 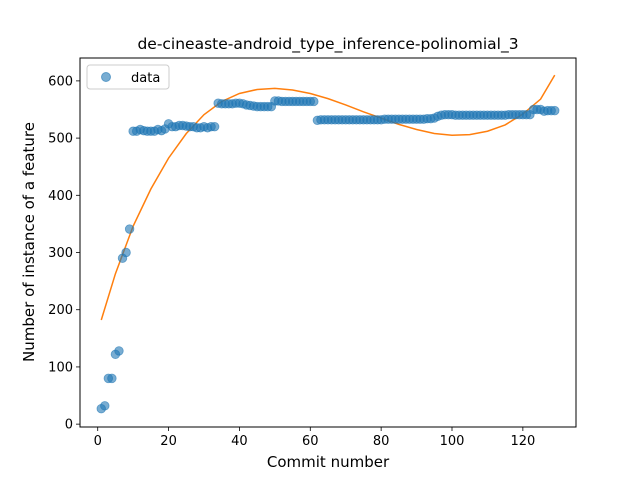 What do you see at coordinates (168, 441) in the screenshot?
I see `x-tick-label: 20` at bounding box center [168, 441].